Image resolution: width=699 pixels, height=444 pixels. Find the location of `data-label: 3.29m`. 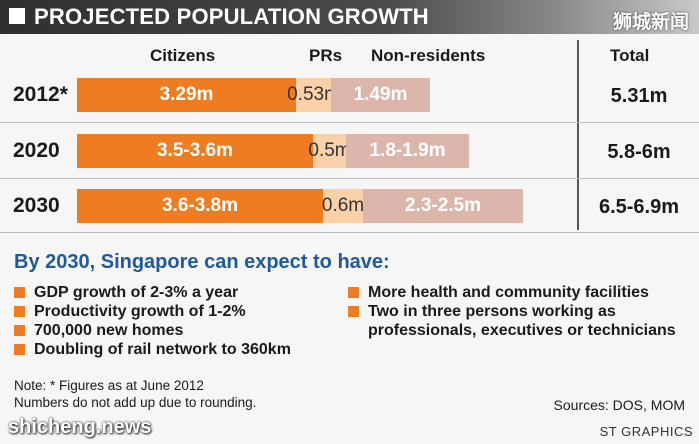

data-label: 3.29m is located at coordinates (186, 94).